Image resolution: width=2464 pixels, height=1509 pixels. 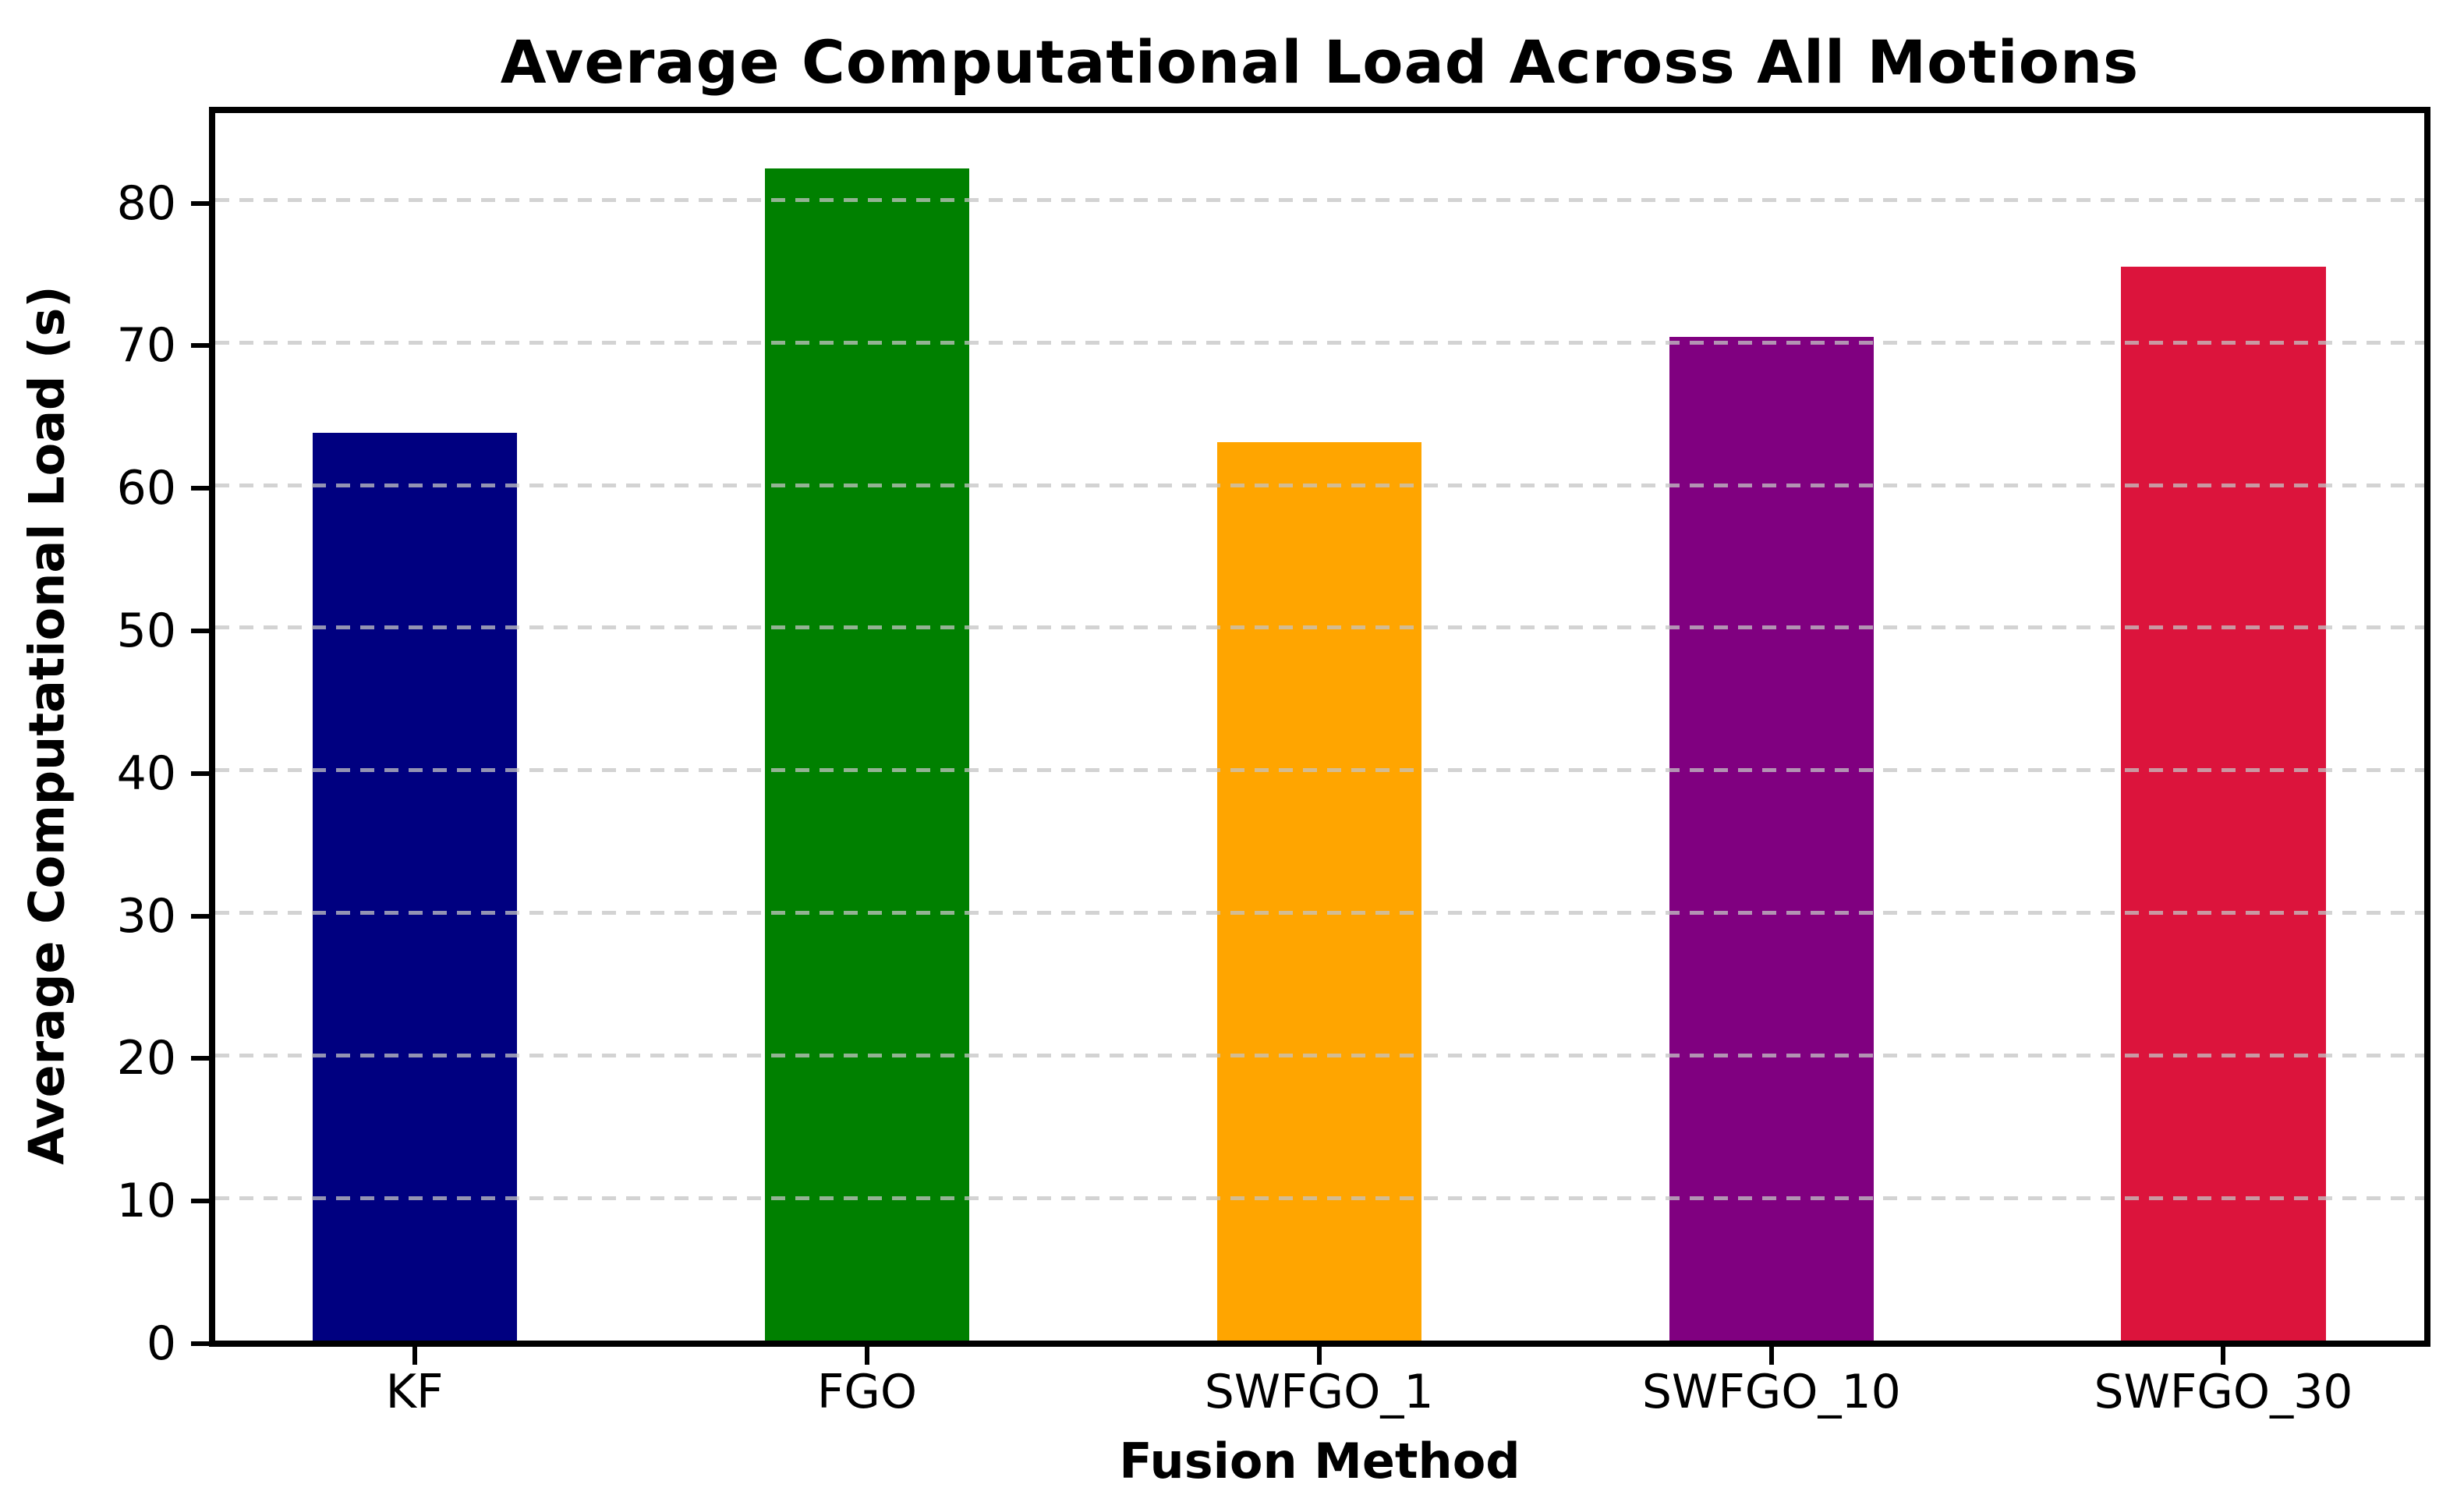 What do you see at coordinates (1320, 1462) in the screenshot?
I see `x-axis-label: Fusion Method` at bounding box center [1320, 1462].